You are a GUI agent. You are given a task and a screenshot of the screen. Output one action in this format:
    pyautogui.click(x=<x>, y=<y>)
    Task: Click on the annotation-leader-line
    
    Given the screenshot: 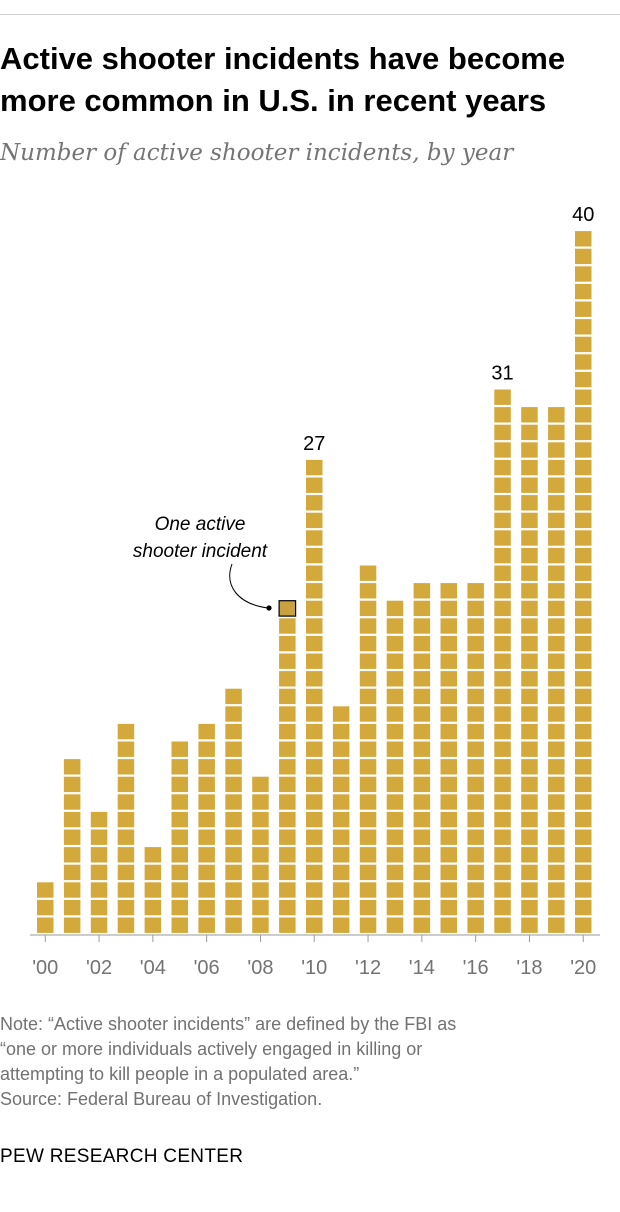 What is the action you would take?
    pyautogui.click(x=249, y=586)
    